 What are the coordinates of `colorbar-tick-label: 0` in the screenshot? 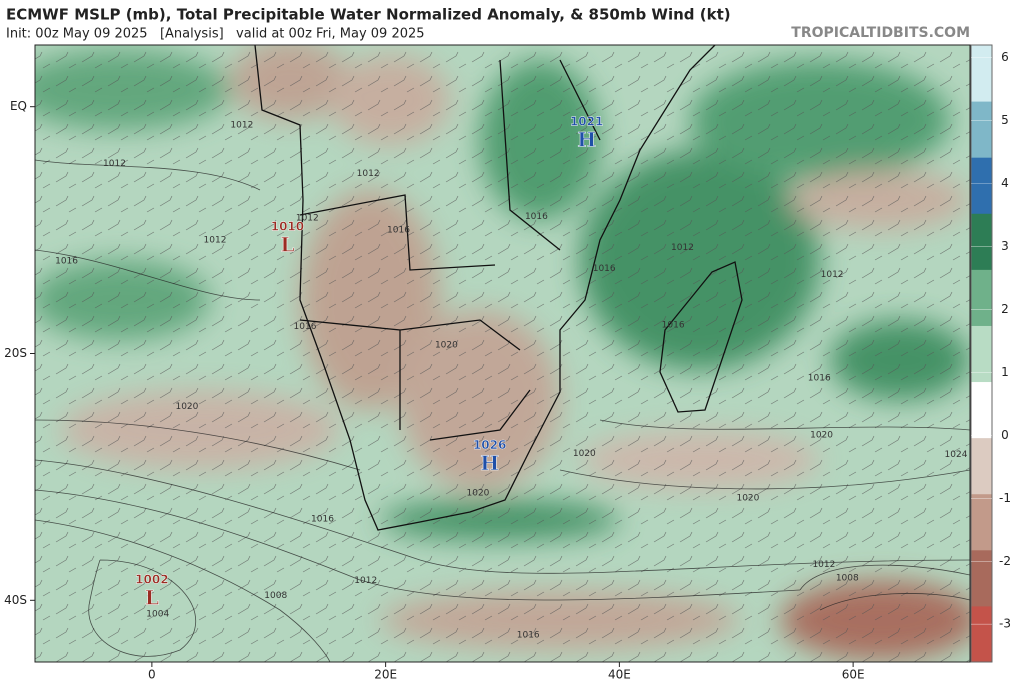 It's located at (1005, 435).